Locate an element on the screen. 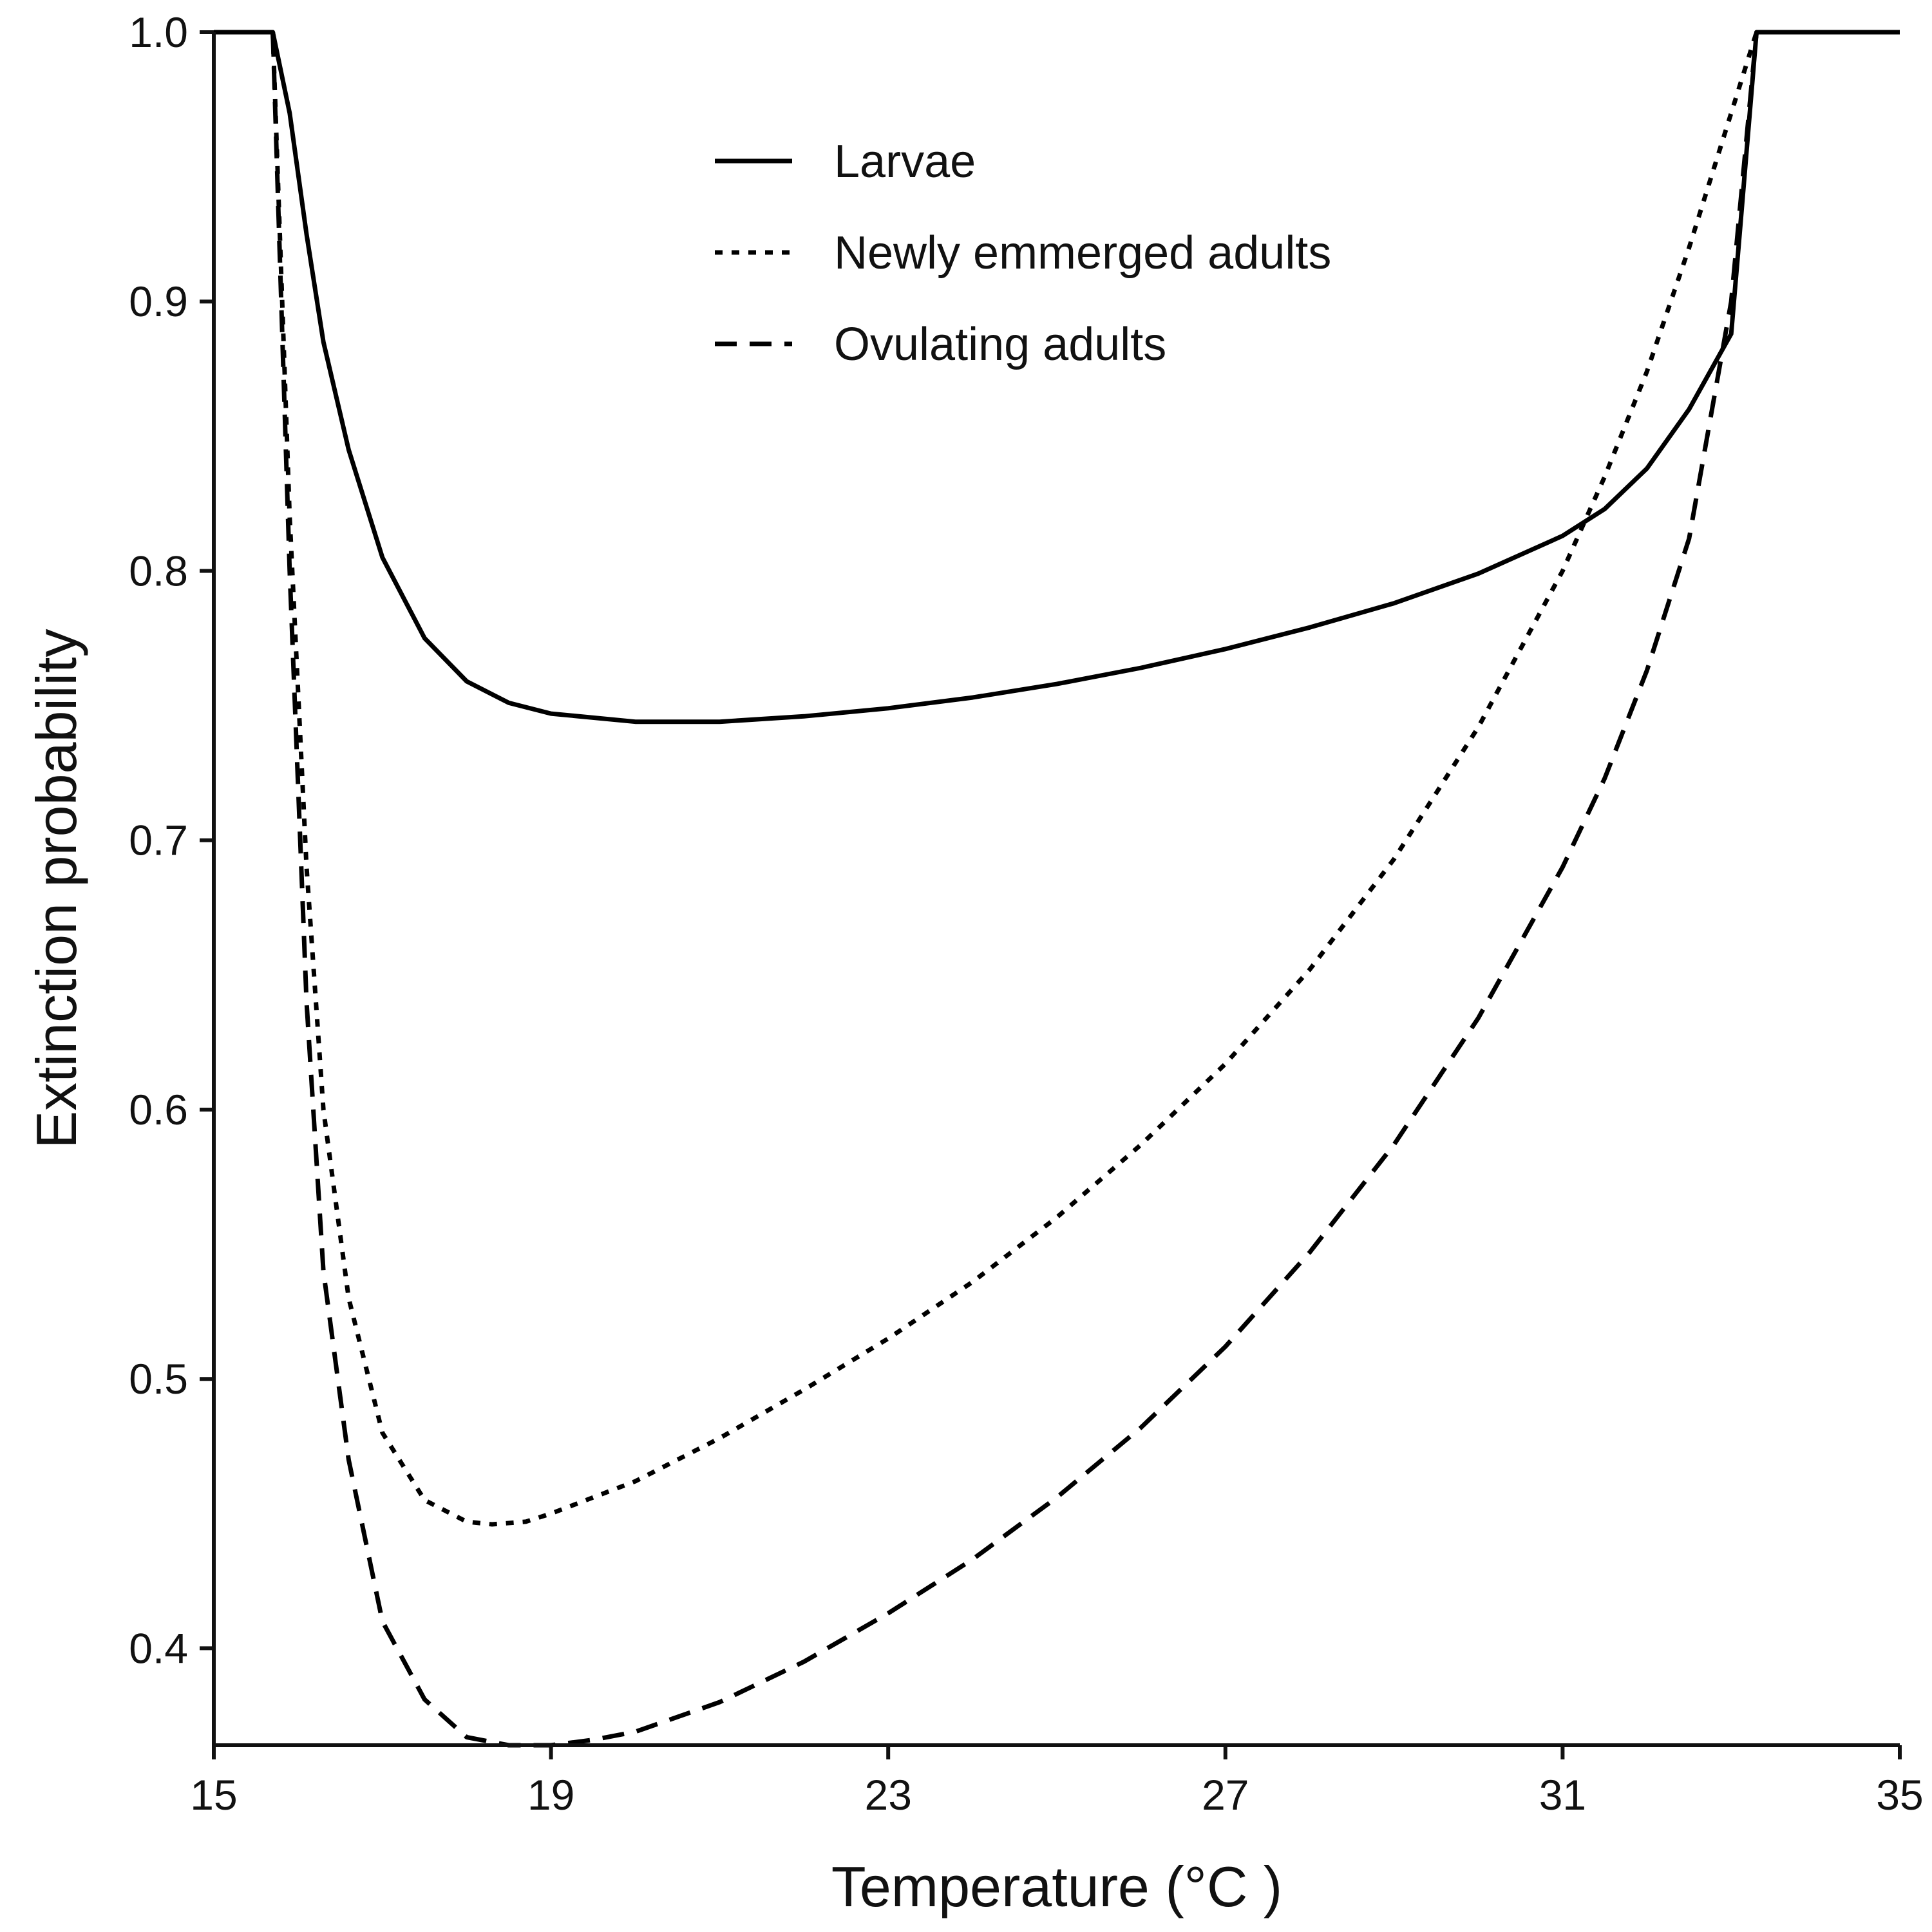 The image size is (1932, 1932). x-tick-label: 27 is located at coordinates (1225, 1795).